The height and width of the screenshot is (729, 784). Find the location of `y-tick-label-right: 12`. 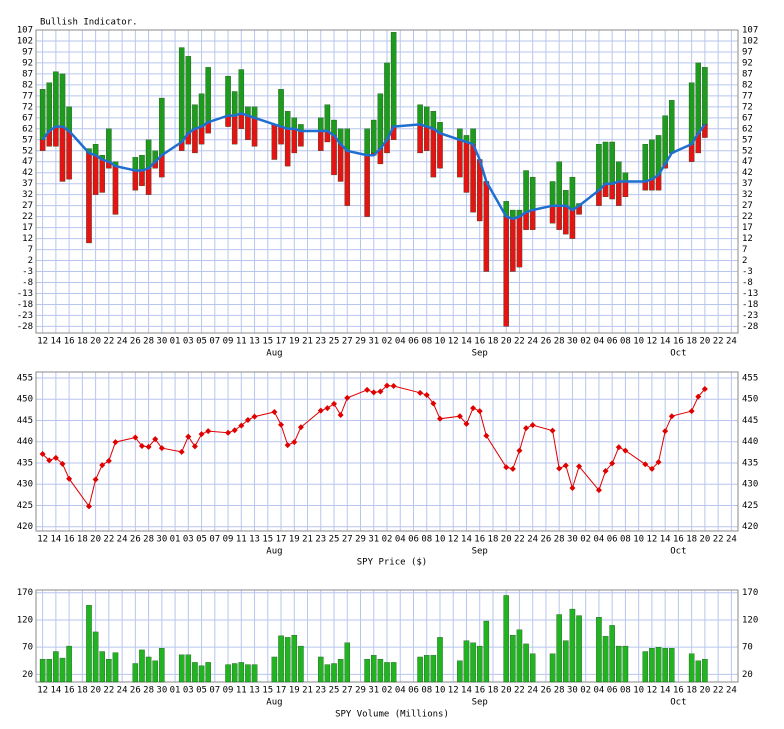

y-tick-label-right: 12 is located at coordinates (747, 239).